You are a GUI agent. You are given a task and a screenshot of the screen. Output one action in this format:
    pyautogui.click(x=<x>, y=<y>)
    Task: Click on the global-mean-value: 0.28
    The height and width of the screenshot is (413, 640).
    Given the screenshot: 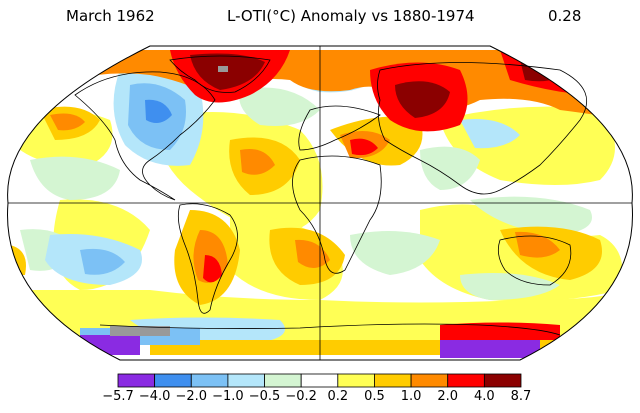 What is the action you would take?
    pyautogui.click(x=565, y=16)
    